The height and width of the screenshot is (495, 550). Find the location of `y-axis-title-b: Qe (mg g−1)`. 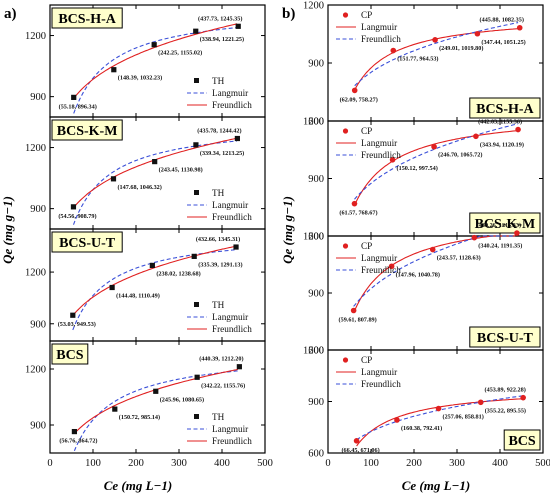

y-axis-title-b: Qe (mg g−1) is located at coordinates (287, 230).